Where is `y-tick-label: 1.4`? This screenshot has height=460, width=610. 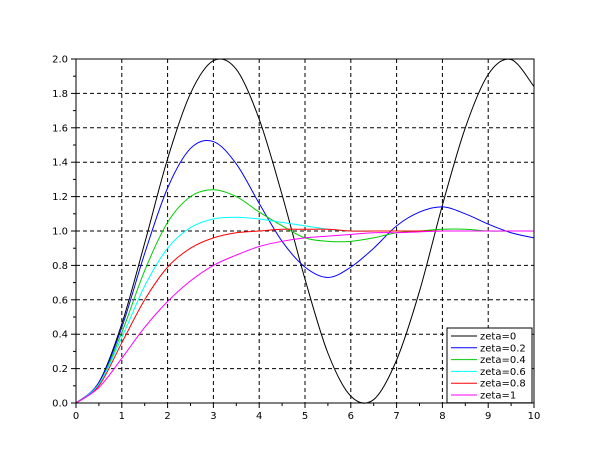 y-tick-label: 1.4 is located at coordinates (60, 163).